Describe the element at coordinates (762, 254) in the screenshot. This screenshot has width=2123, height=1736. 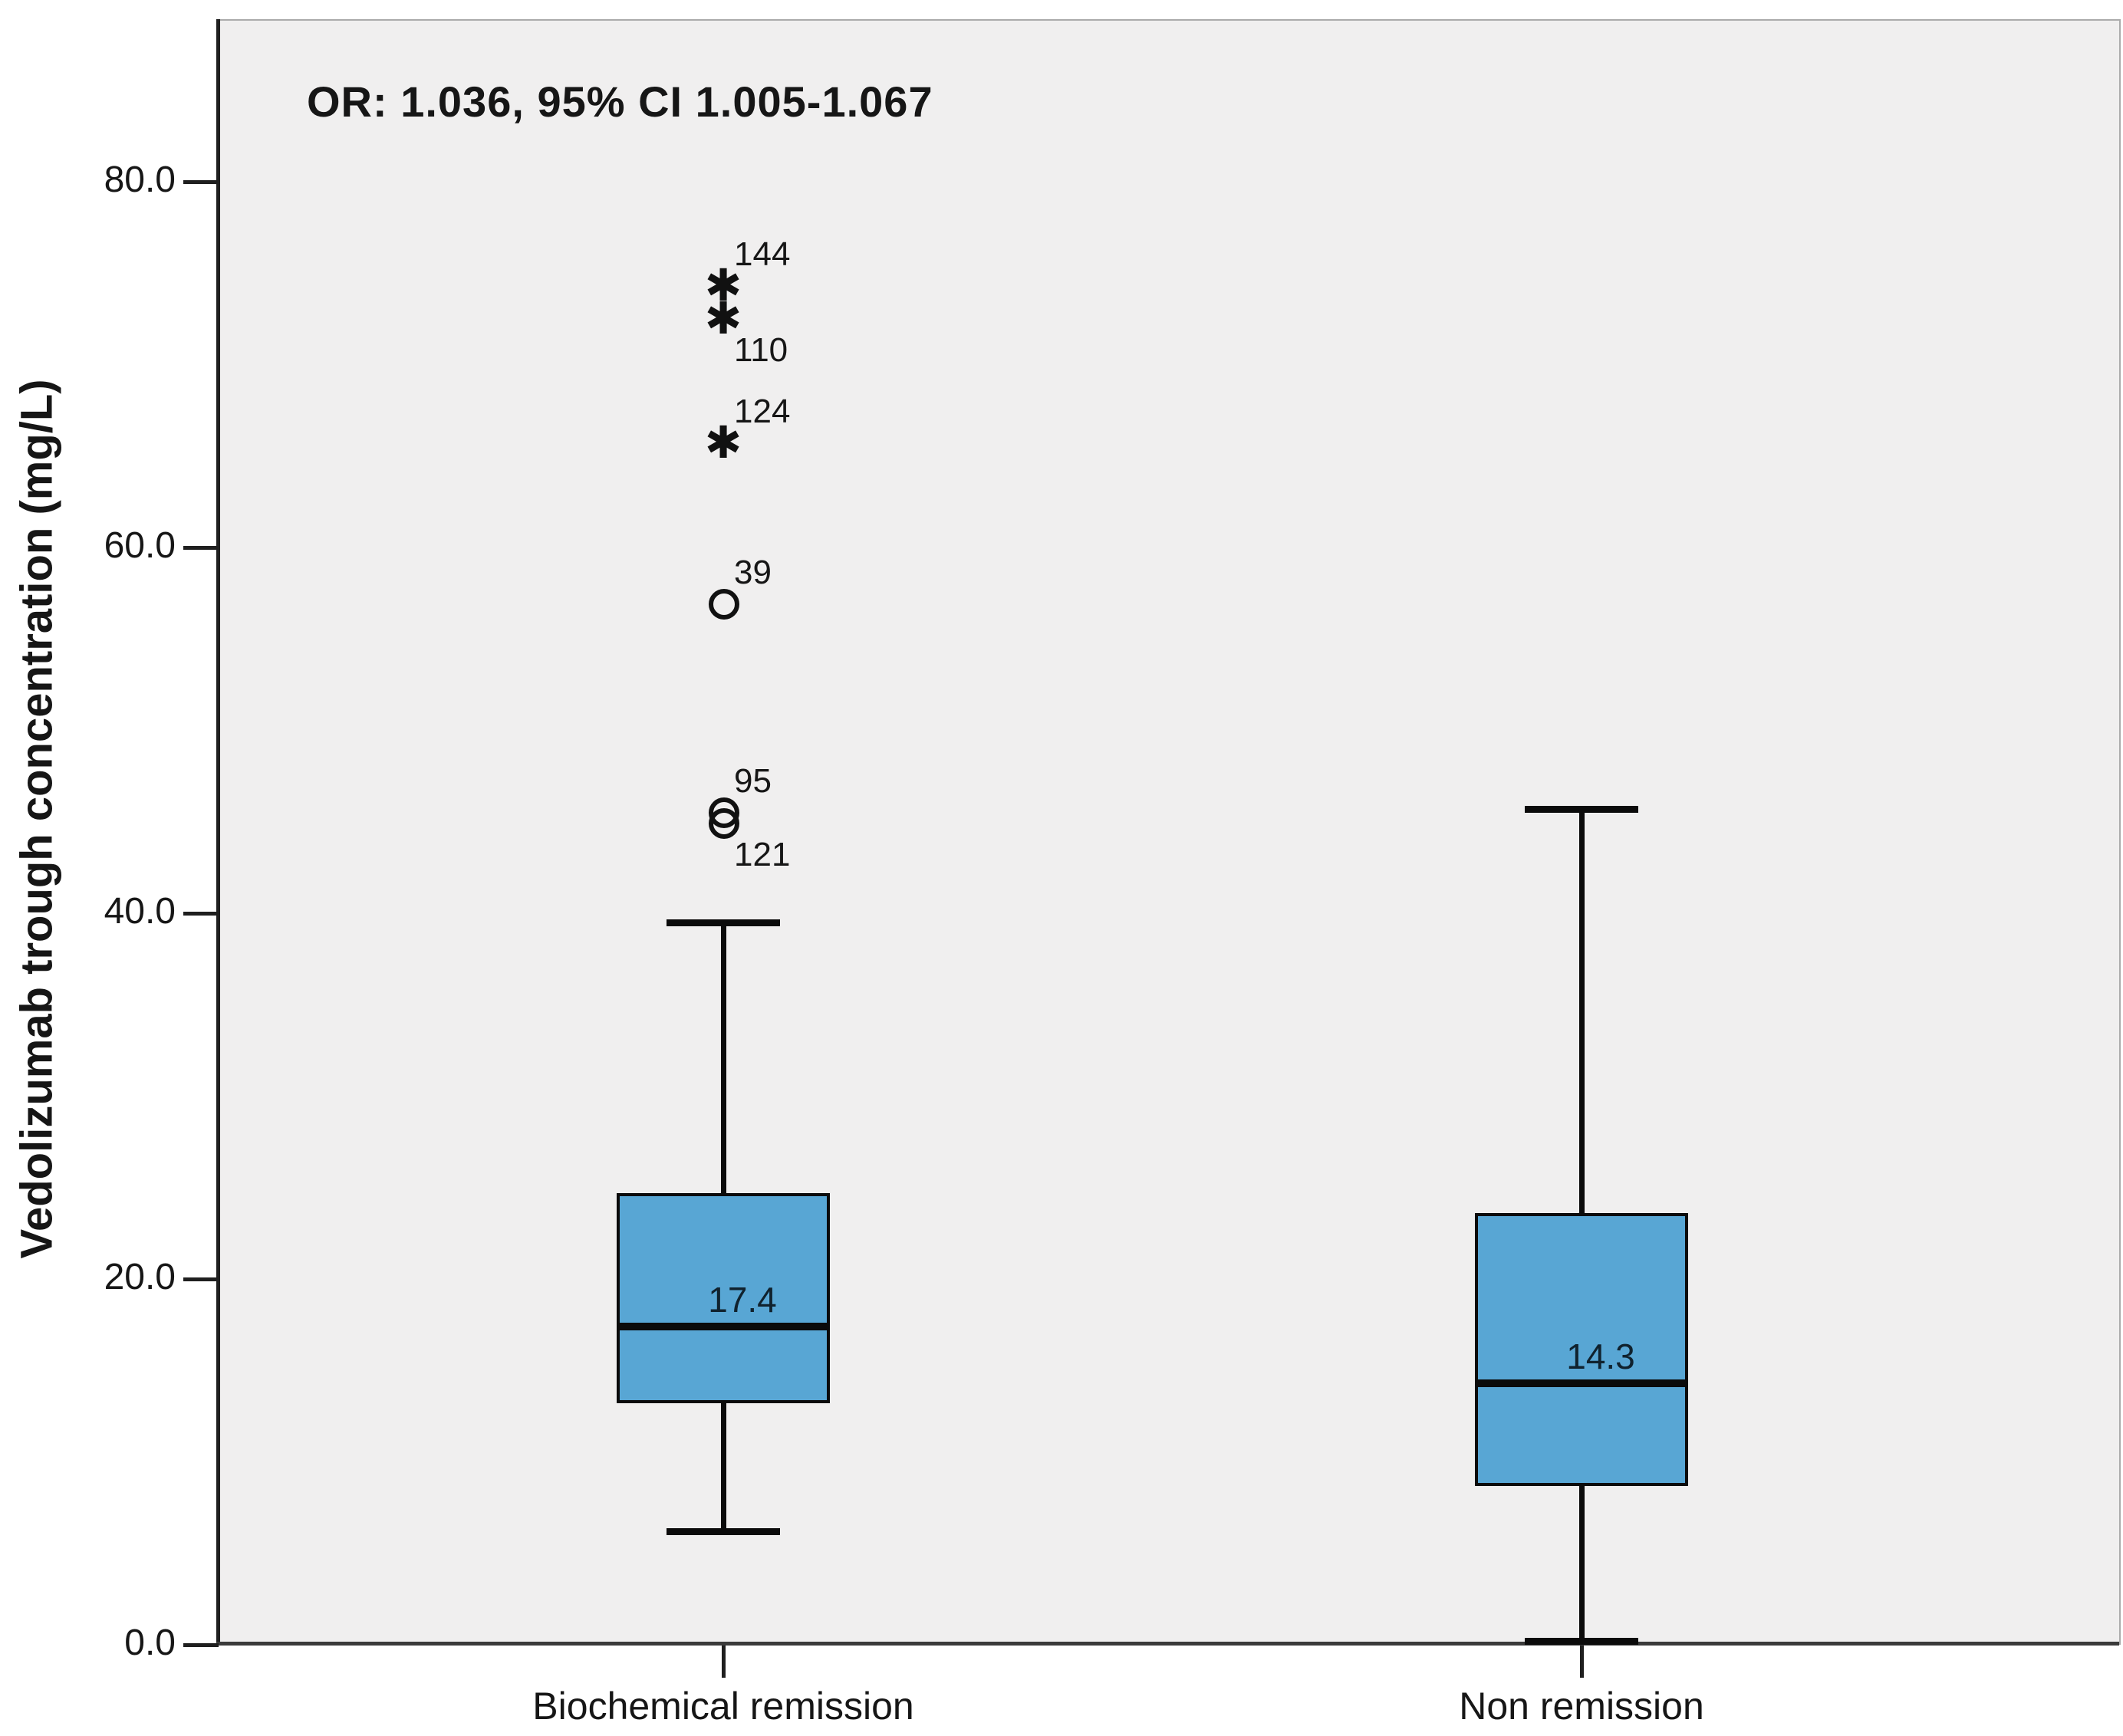
I see `outlier-case-label: 144` at that location.